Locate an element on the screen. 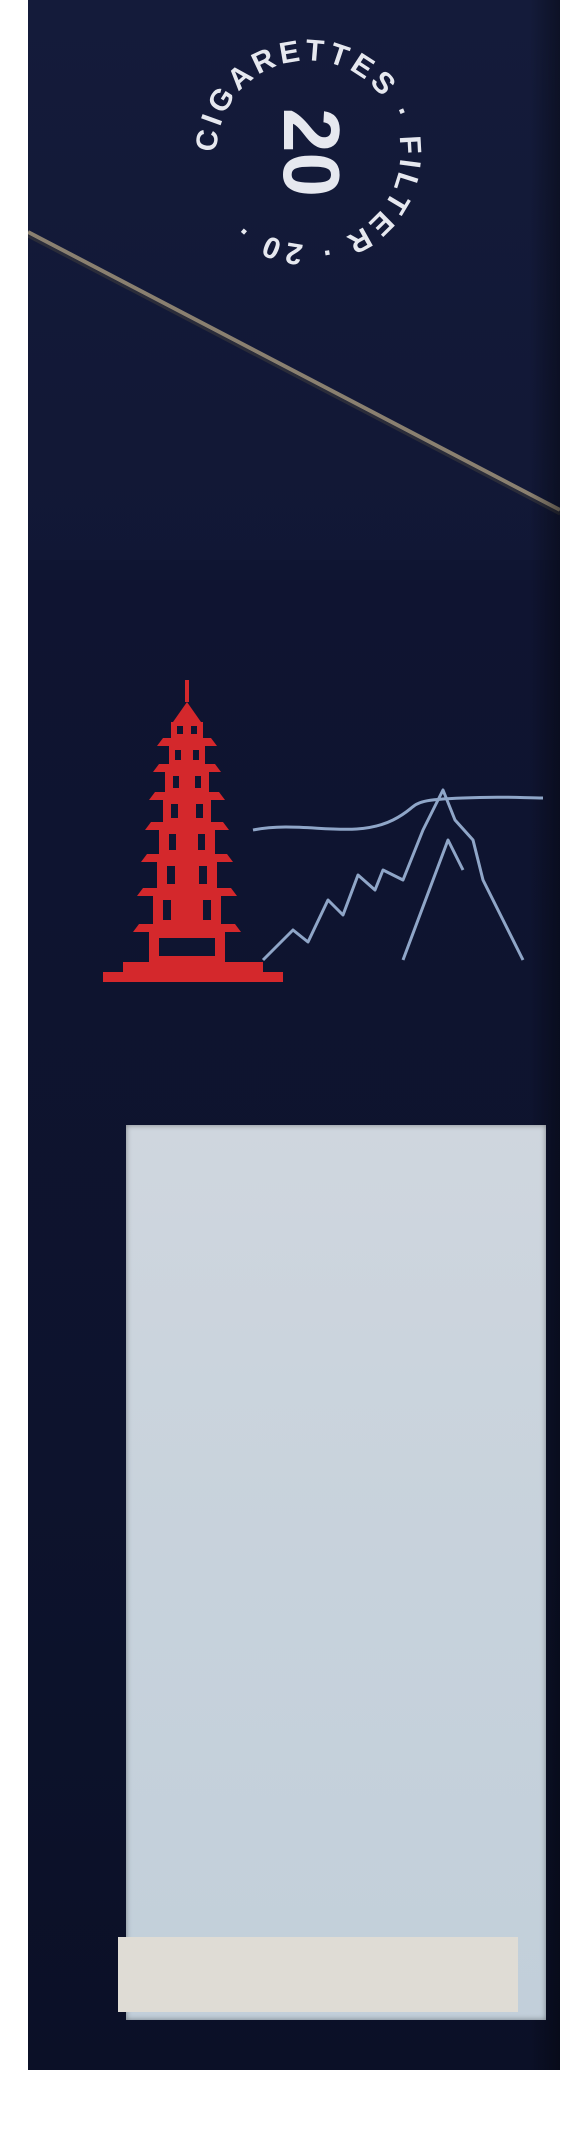  background-edge is located at coordinates (14, 1074).